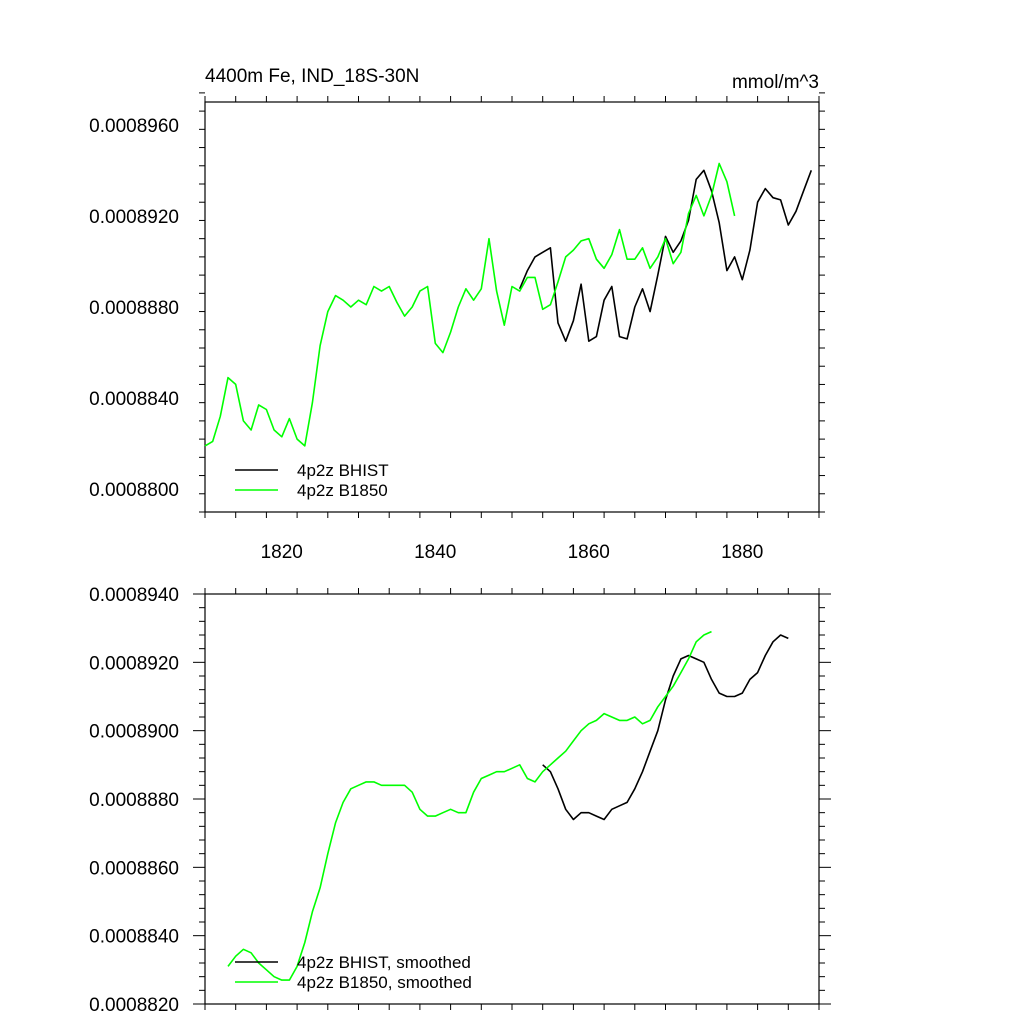 This screenshot has width=1024, height=1029. What do you see at coordinates (470, 304) in the screenshot?
I see `series-line-b1850` at bounding box center [470, 304].